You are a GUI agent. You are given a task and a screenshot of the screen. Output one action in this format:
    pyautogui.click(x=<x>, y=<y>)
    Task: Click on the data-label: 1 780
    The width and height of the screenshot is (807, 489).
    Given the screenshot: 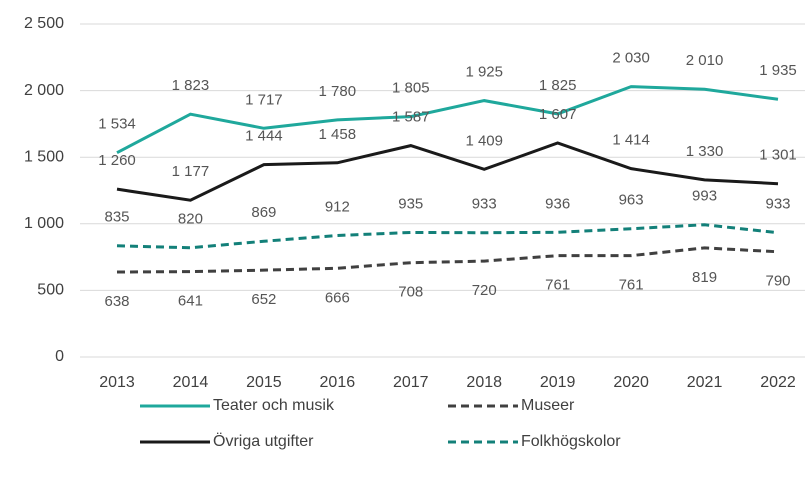 What is the action you would take?
    pyautogui.click(x=338, y=91)
    